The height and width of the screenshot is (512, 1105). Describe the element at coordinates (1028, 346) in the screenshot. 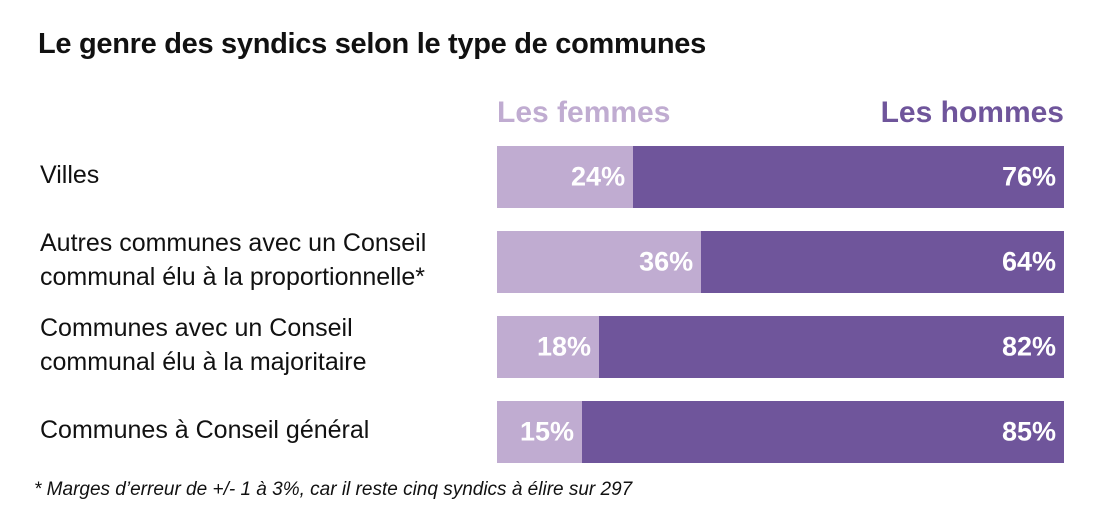

I see `value-label-men: 82%` at that location.